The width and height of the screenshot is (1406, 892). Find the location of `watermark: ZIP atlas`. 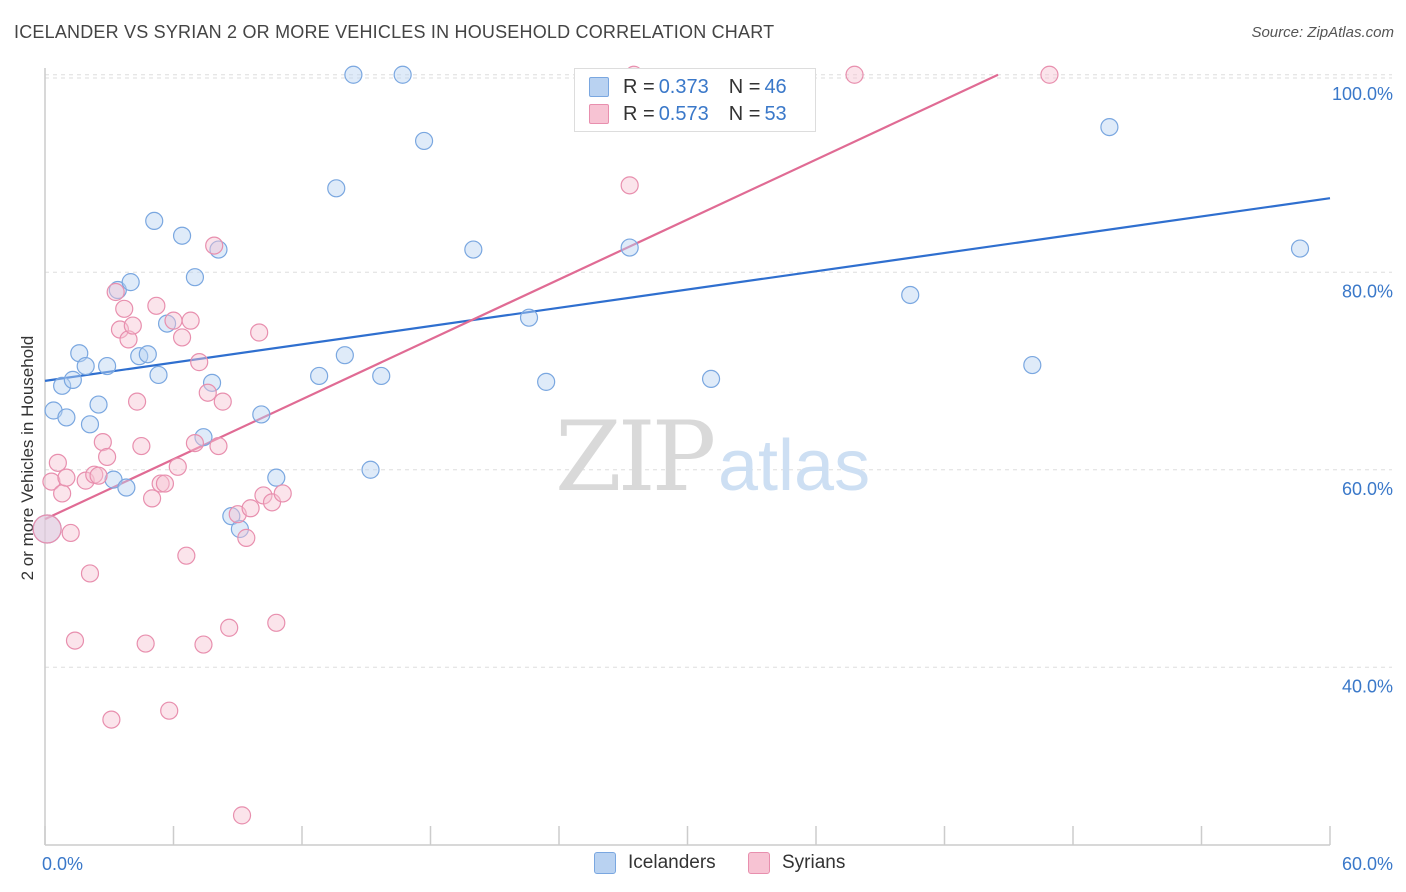

watermark: ZIP atlas is located at coordinates (712, 457).